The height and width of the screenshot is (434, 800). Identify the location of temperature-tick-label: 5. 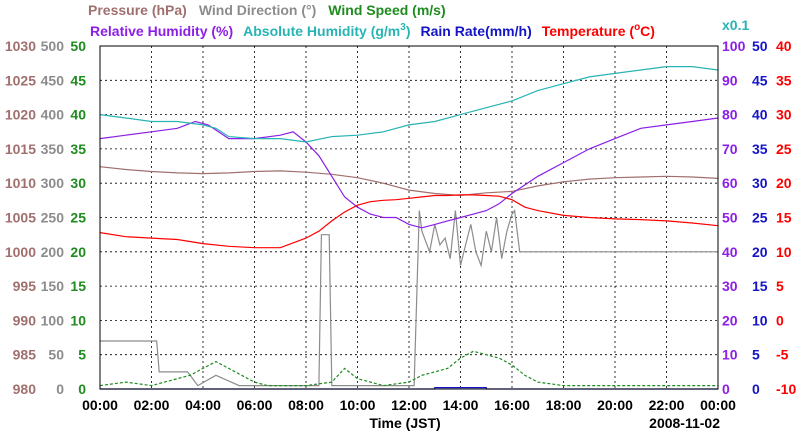
(780, 286).